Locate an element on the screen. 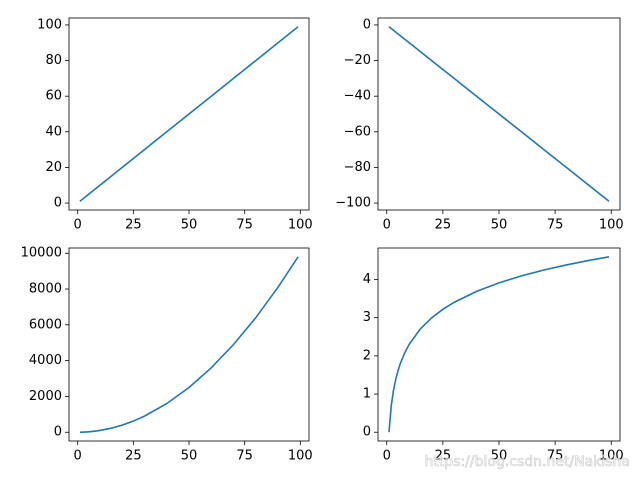 The height and width of the screenshot is (480, 640). y-tick-label: −40 is located at coordinates (357, 96).